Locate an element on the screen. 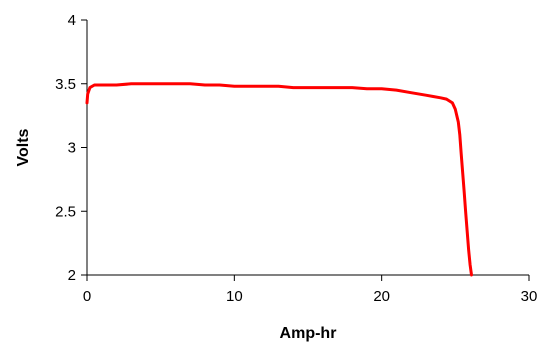  x-tick-label: 20 is located at coordinates (381, 296).